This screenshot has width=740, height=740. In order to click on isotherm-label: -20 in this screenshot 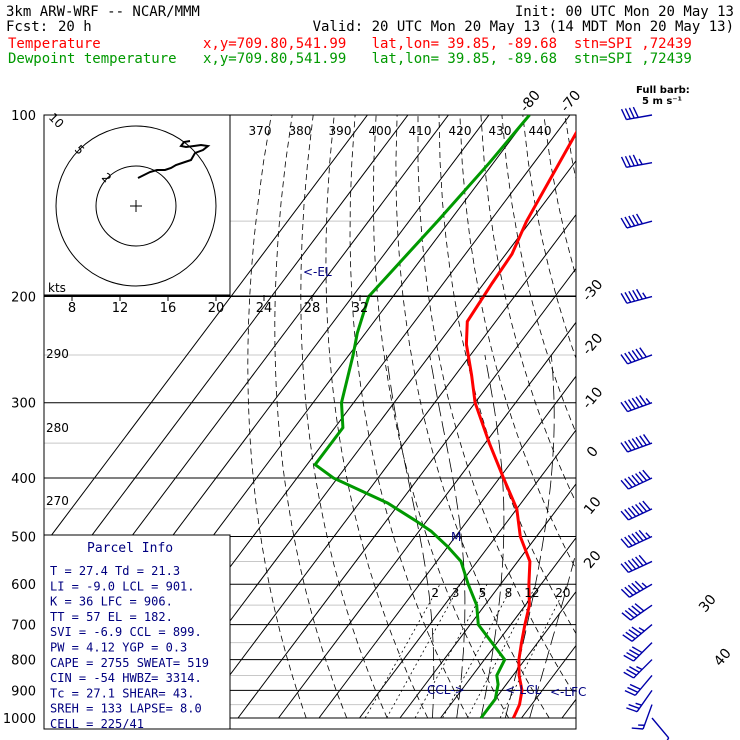, I will do `click(592, 345)`.